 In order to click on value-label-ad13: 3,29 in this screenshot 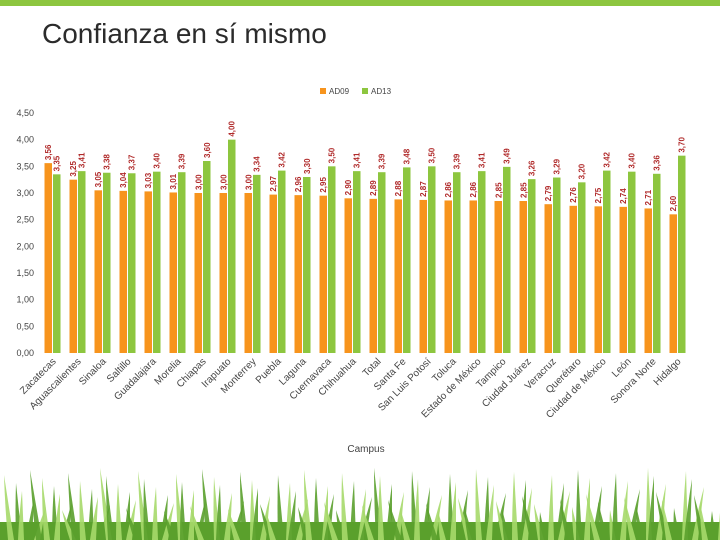, I will do `click(557, 166)`.